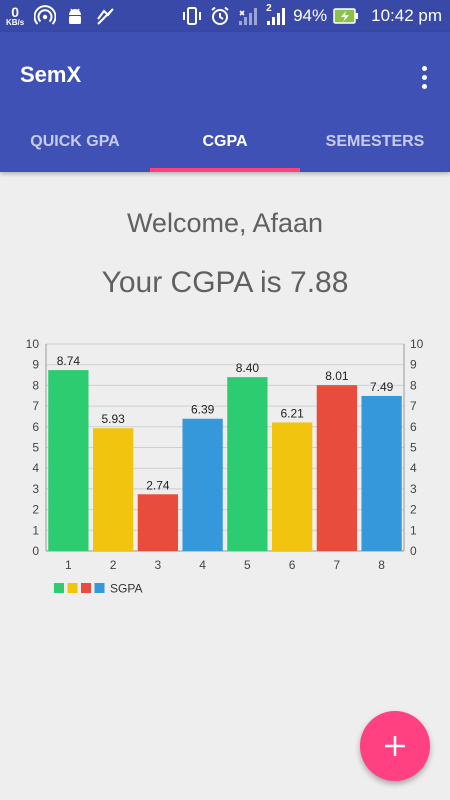 This screenshot has height=800, width=450. Describe the element at coordinates (45, 16) in the screenshot. I see `hotspot-icon` at that location.